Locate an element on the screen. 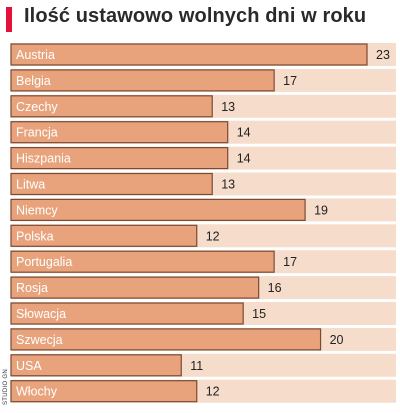  category-label: Hiszpania is located at coordinates (43, 159).